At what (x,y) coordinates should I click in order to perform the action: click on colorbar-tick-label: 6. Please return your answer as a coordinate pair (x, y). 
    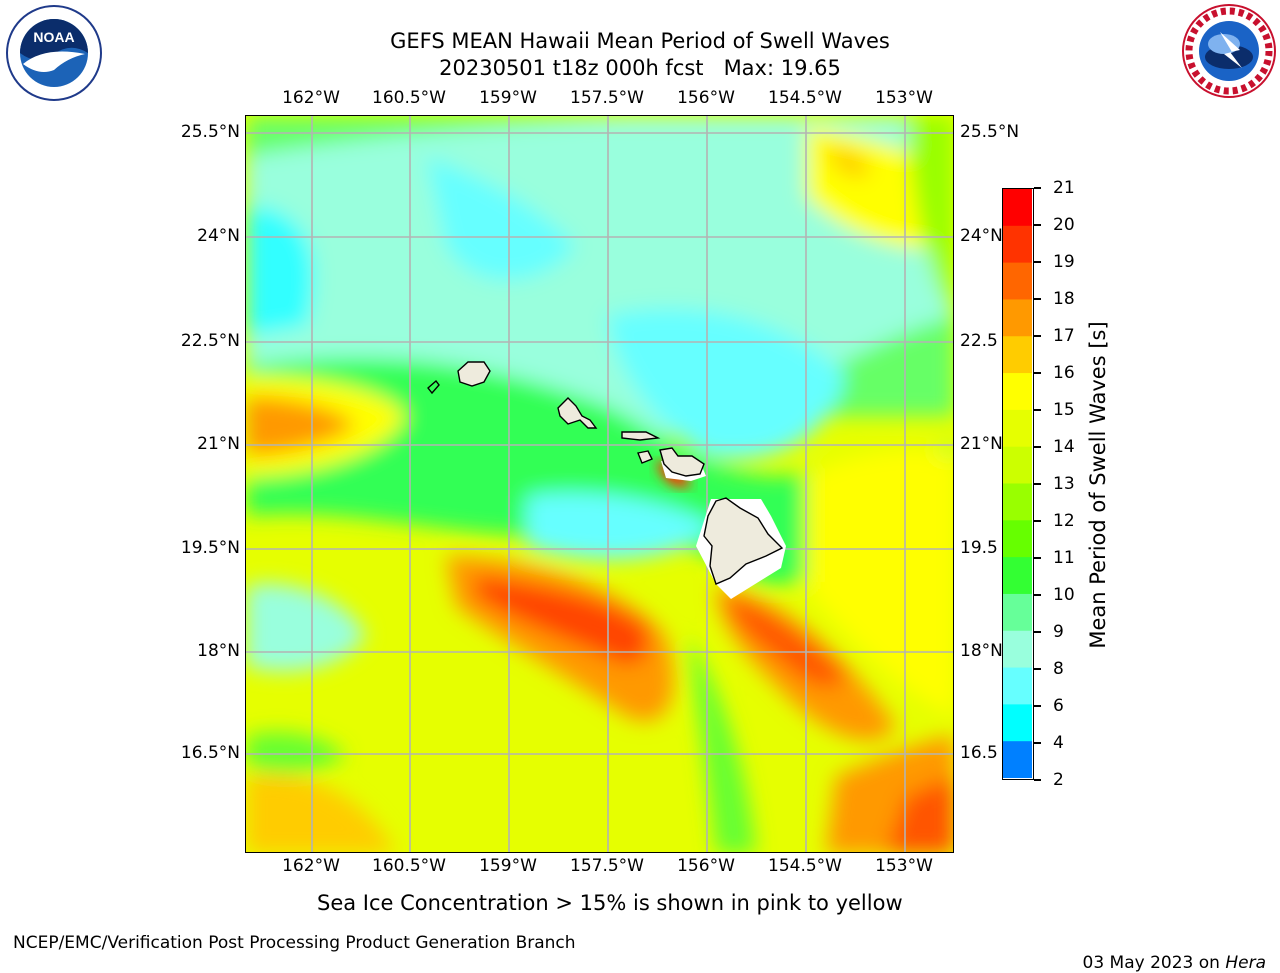
    Looking at the image, I should click on (1058, 706).